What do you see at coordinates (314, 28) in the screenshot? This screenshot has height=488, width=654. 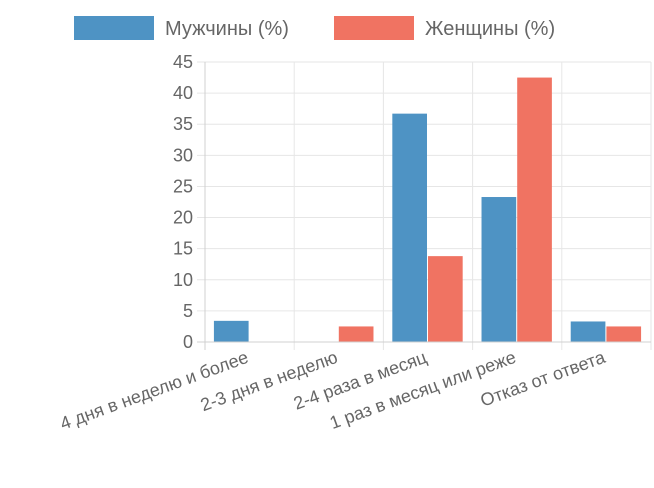 I see `legend: Мужчины (%) Женщины (%)` at bounding box center [314, 28].